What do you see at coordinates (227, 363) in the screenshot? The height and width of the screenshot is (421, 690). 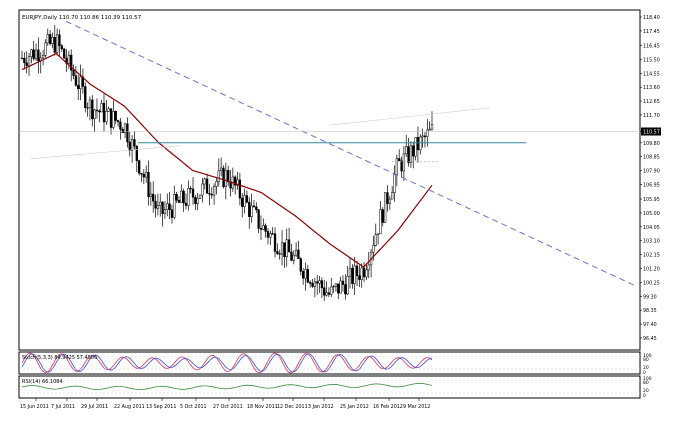 I see `stoch-main-line` at bounding box center [227, 363].